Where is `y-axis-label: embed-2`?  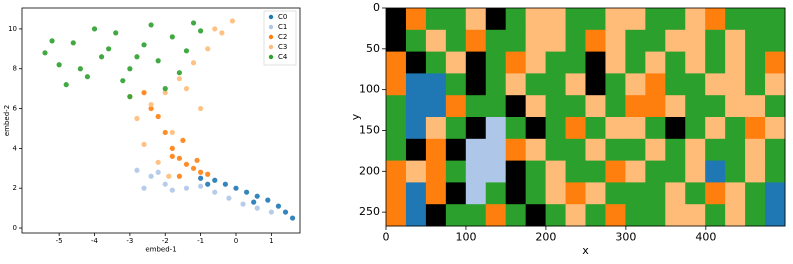
y-axis-label: embed-2 is located at coordinates (7, 120).